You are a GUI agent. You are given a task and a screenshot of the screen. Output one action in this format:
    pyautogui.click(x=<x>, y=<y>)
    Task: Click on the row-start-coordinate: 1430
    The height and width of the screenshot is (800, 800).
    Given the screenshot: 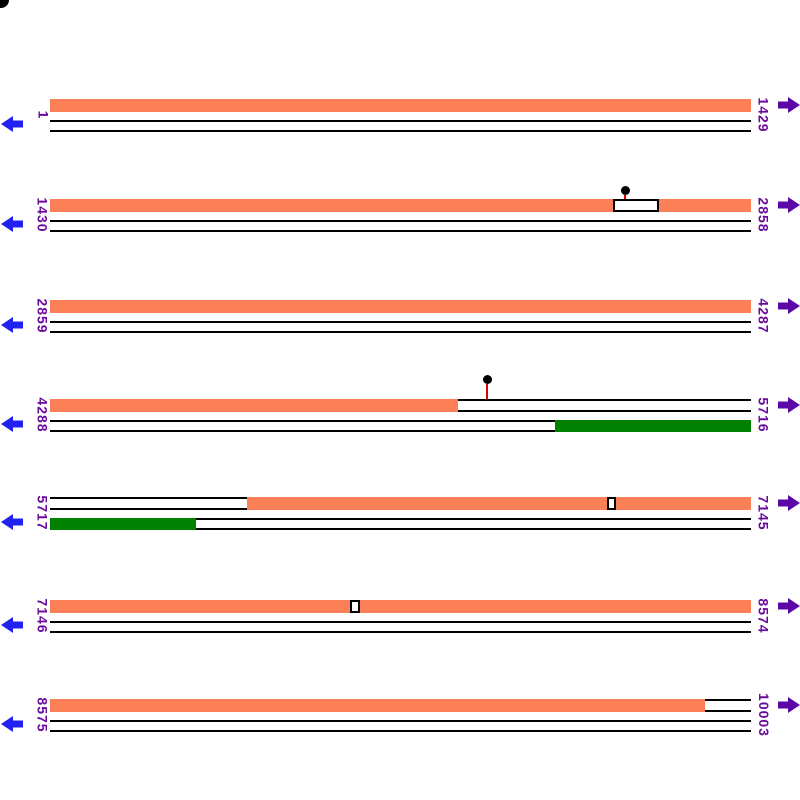 What is the action you would take?
    pyautogui.click(x=43, y=215)
    